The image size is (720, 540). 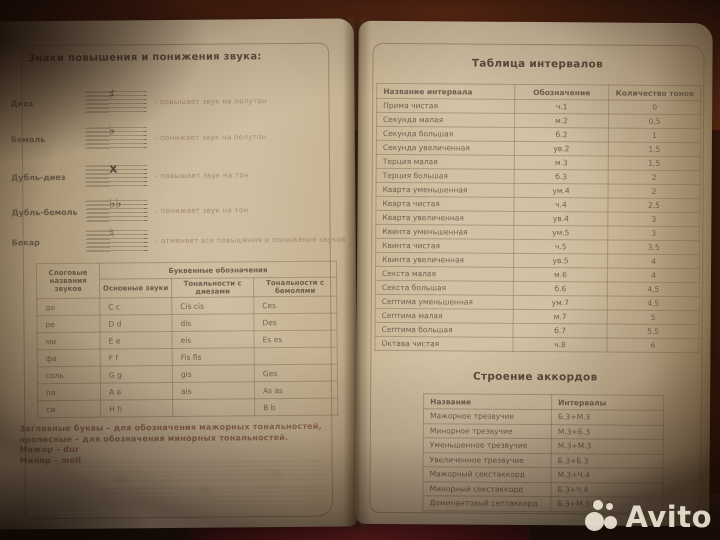 I want to click on table-cell: Квинта увеличенная, so click(x=444, y=260).